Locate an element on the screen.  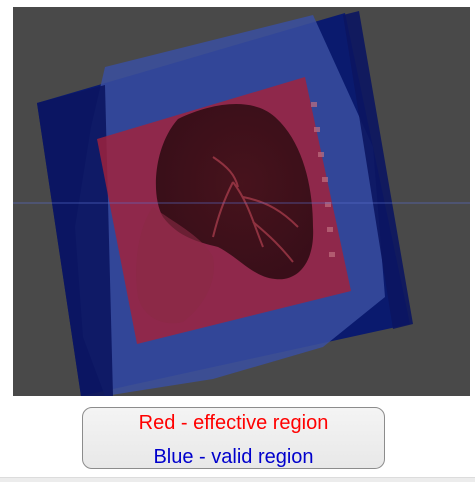
lung-shape is located at coordinates (234, 192).